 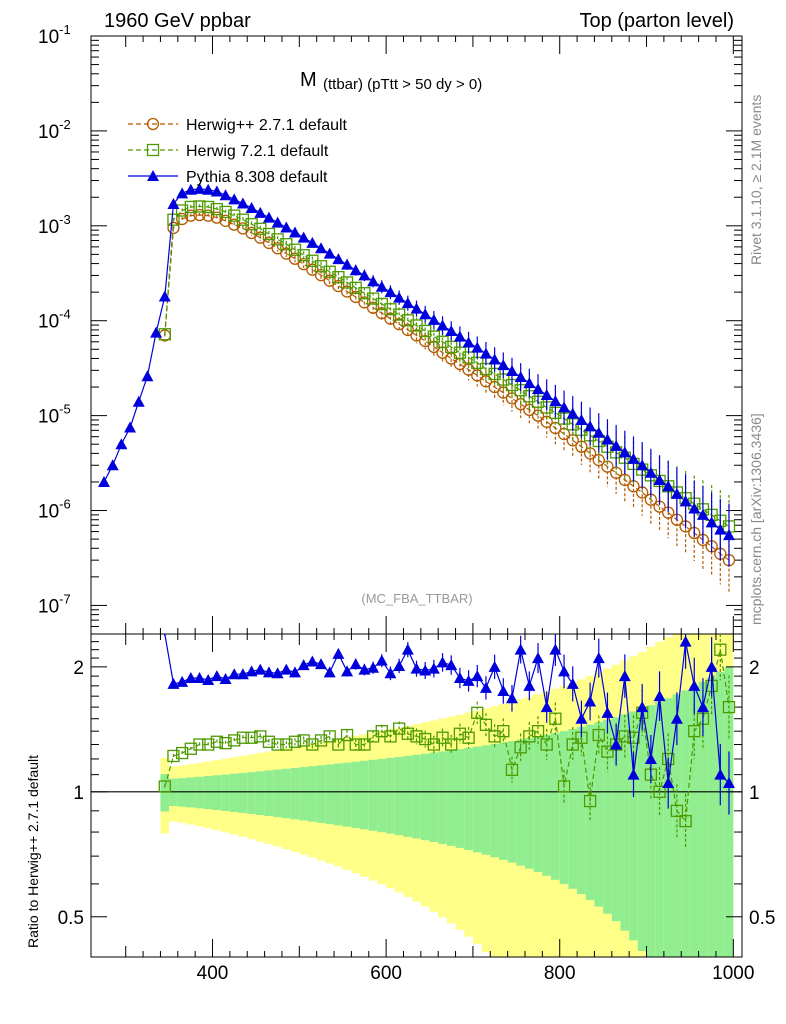 What do you see at coordinates (416, 598) in the screenshot?
I see `analysis-tag: (MC_FBA_TTBAR)` at bounding box center [416, 598].